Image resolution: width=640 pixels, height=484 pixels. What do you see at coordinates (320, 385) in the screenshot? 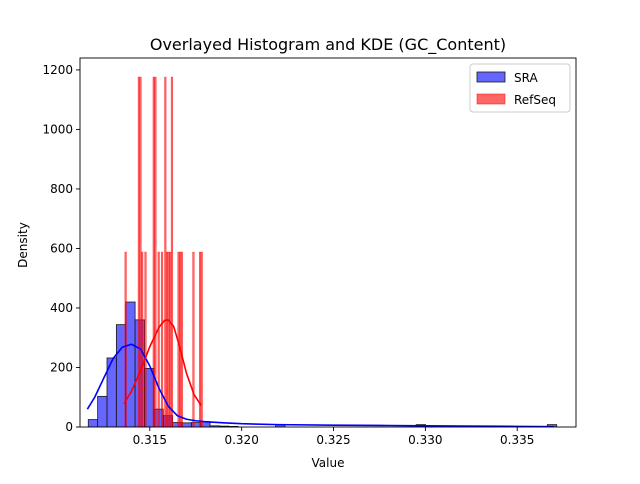
I see `kde-line-sra` at bounding box center [320, 385].